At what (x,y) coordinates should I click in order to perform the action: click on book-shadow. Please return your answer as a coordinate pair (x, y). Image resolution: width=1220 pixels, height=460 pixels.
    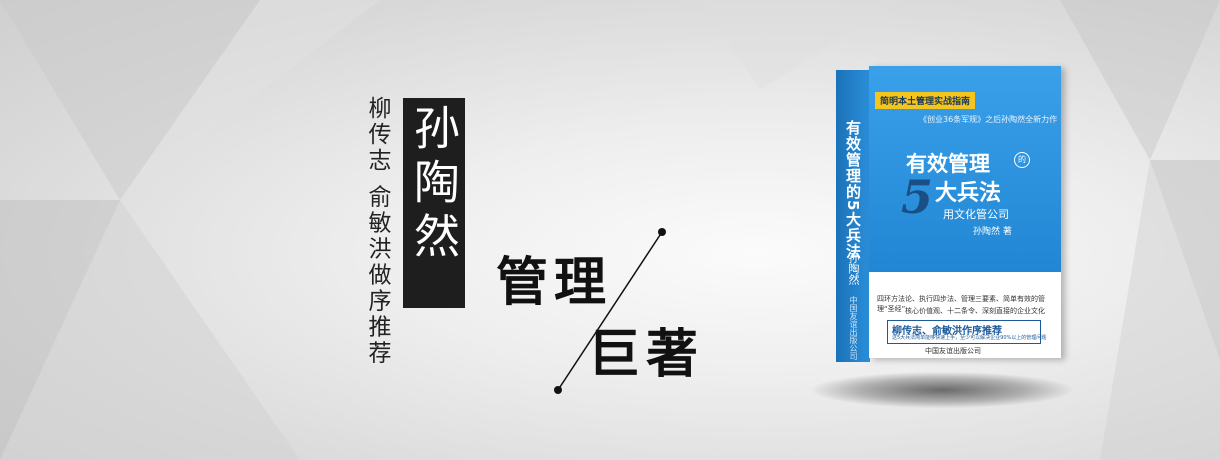
    Looking at the image, I should click on (942, 390).